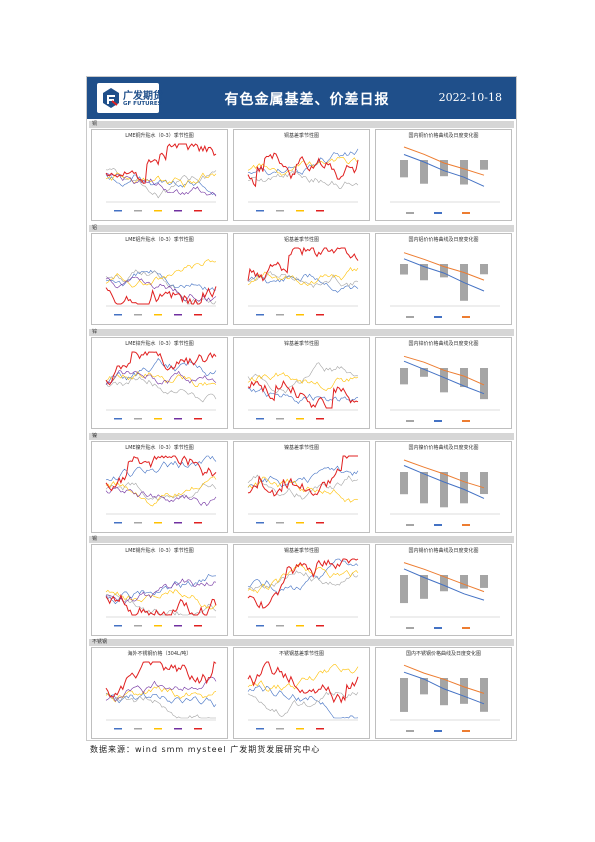 This screenshot has width=595, height=842. Describe the element at coordinates (159, 240) in the screenshot. I see `chart-title: LME铝升贴水（0-3）季节性图` at that location.